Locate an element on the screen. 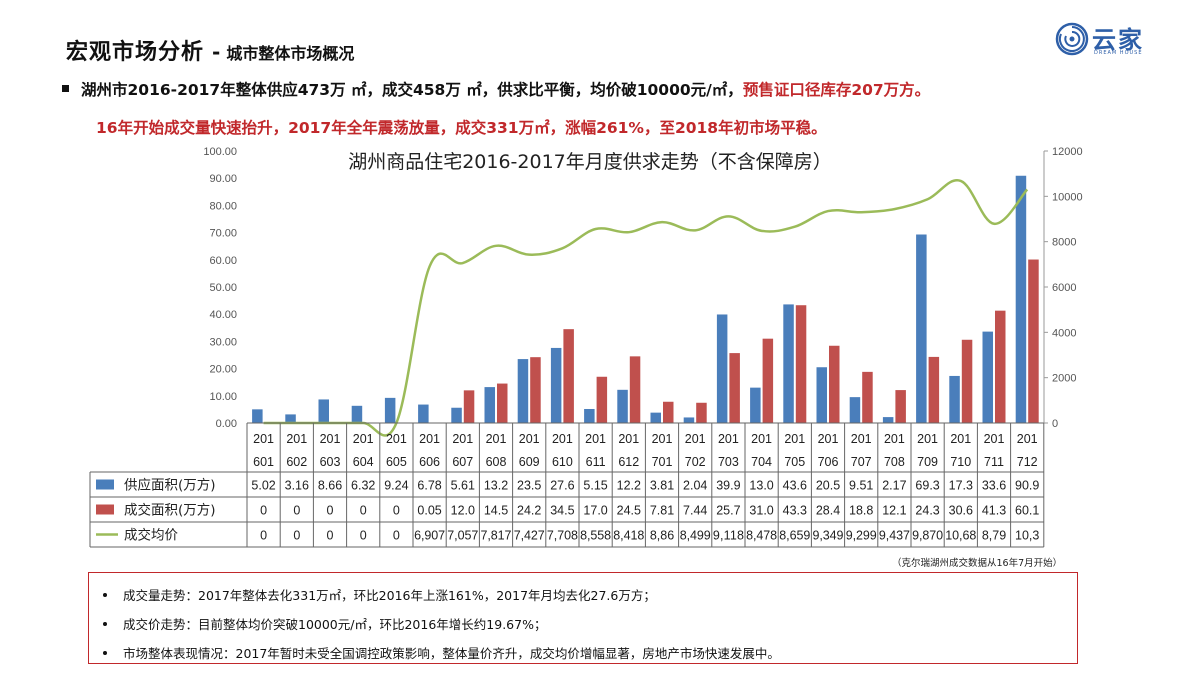  data-table-cell: 25.7 is located at coordinates (728, 511).